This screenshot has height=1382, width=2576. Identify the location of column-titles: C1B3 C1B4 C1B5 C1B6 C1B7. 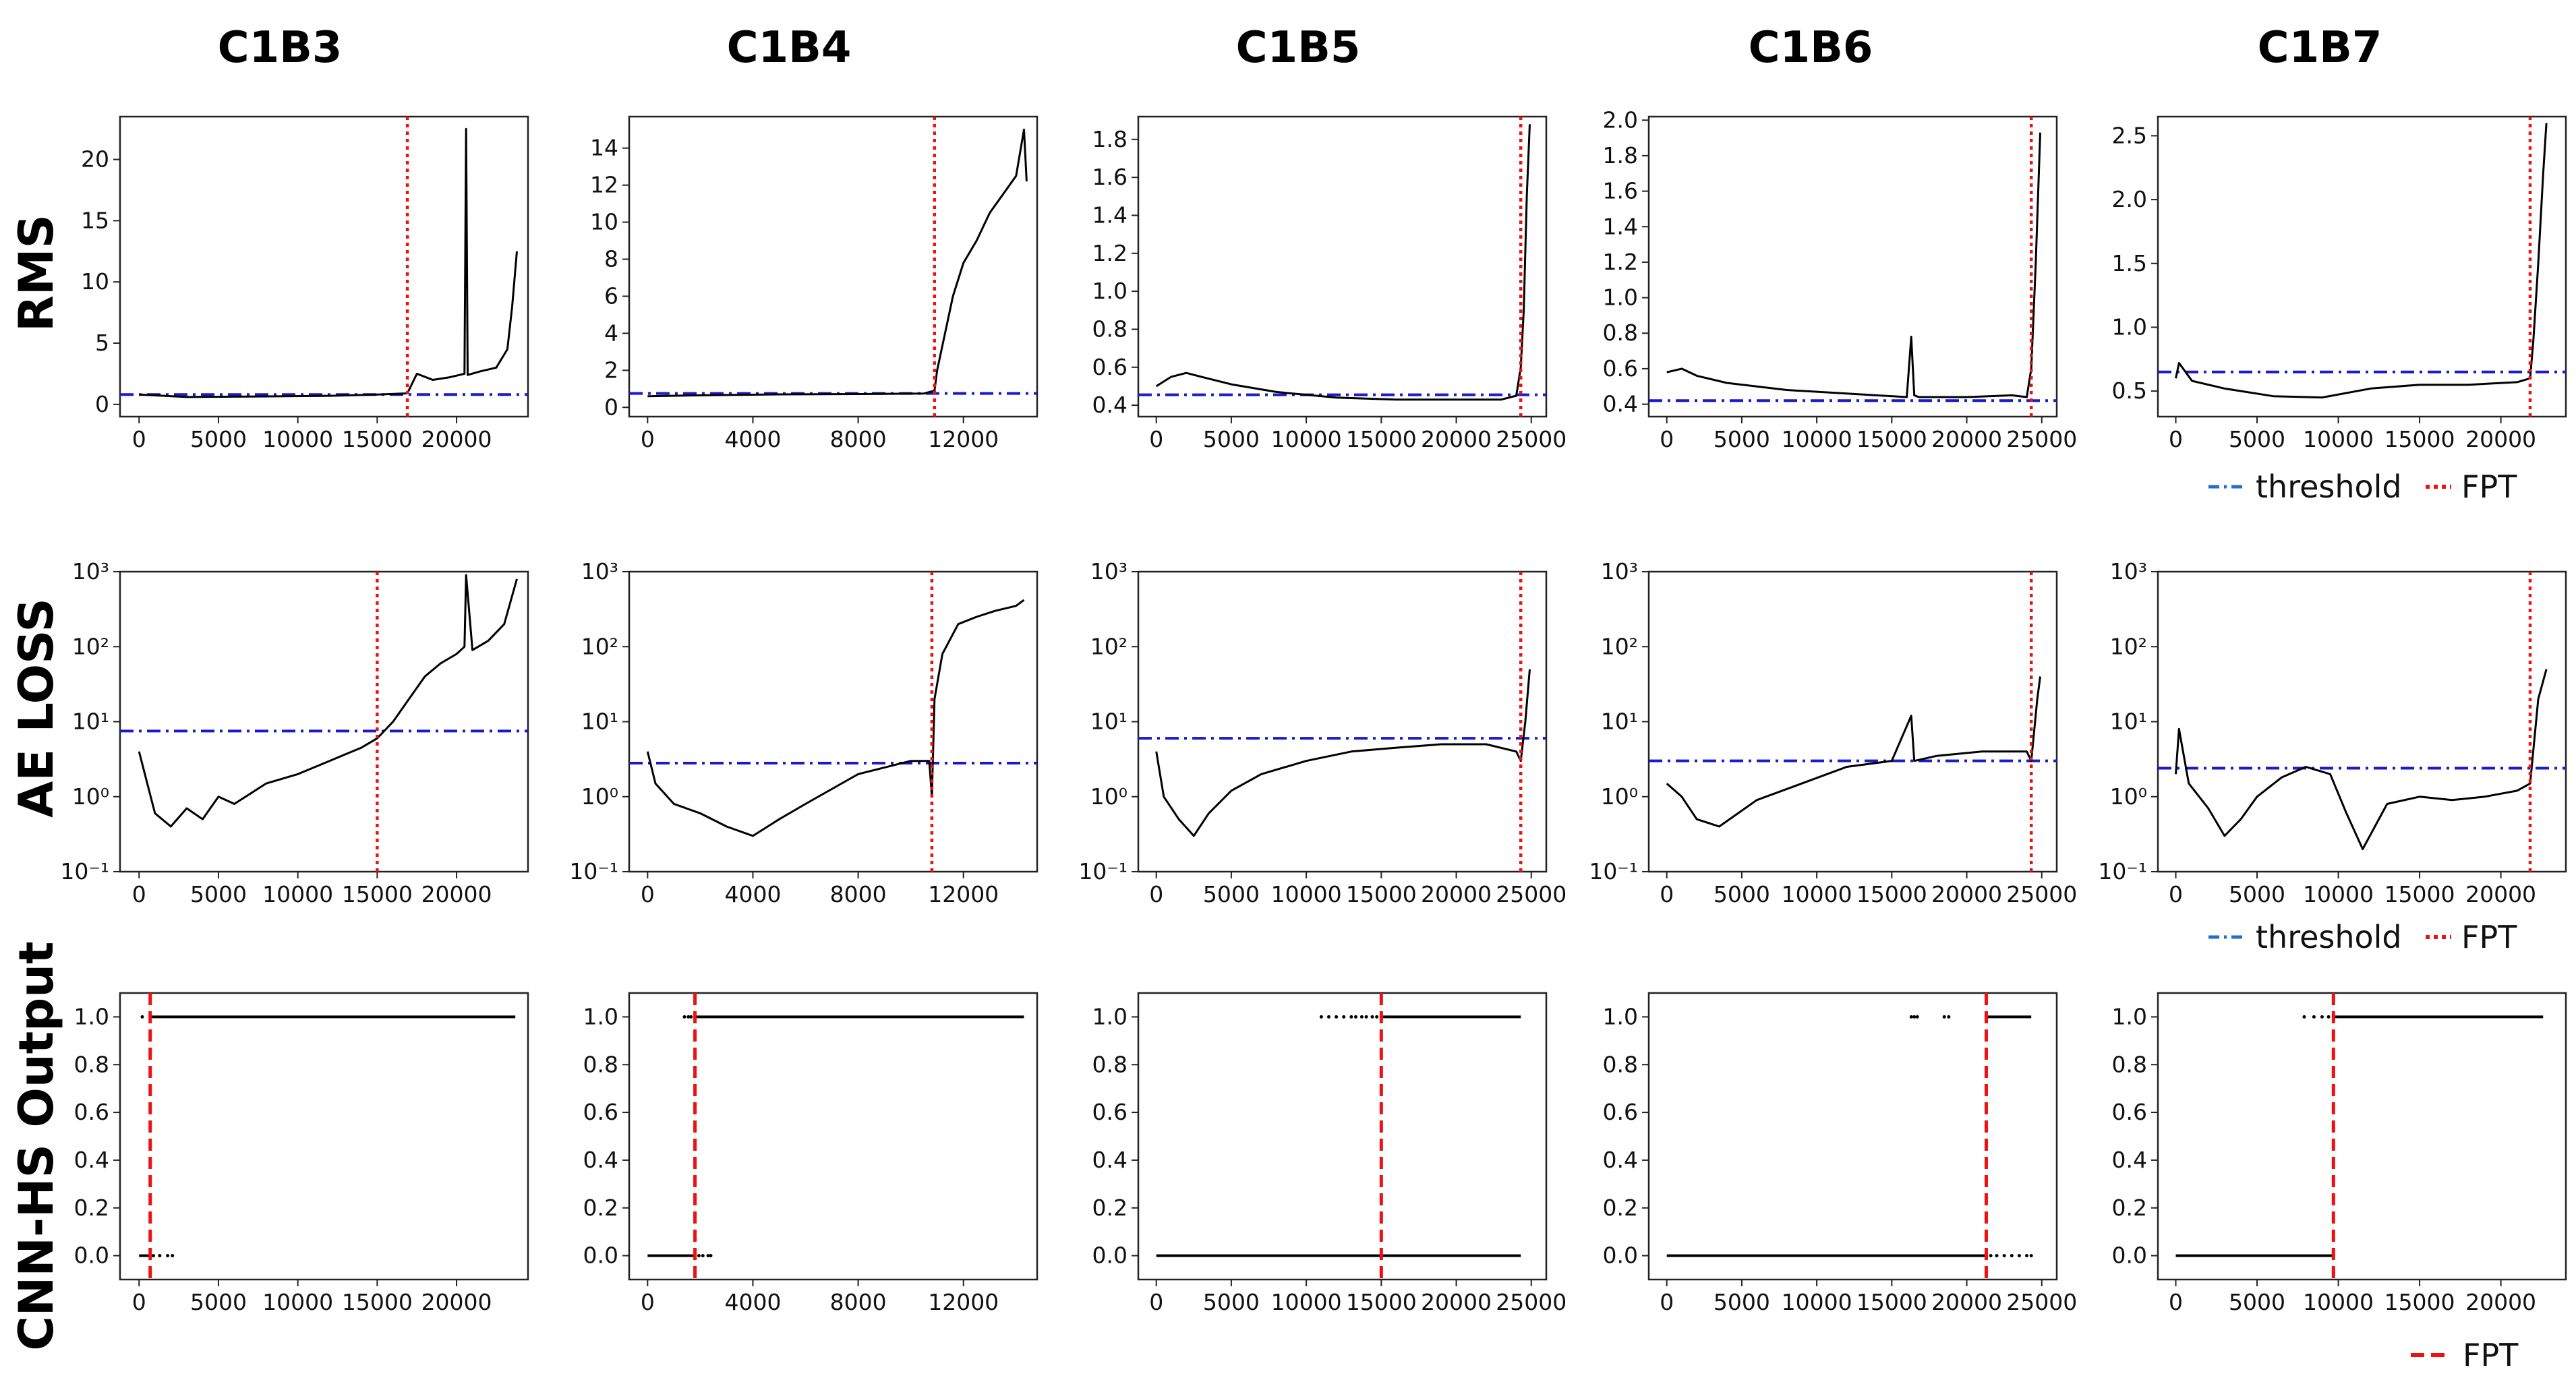
(1300, 48).